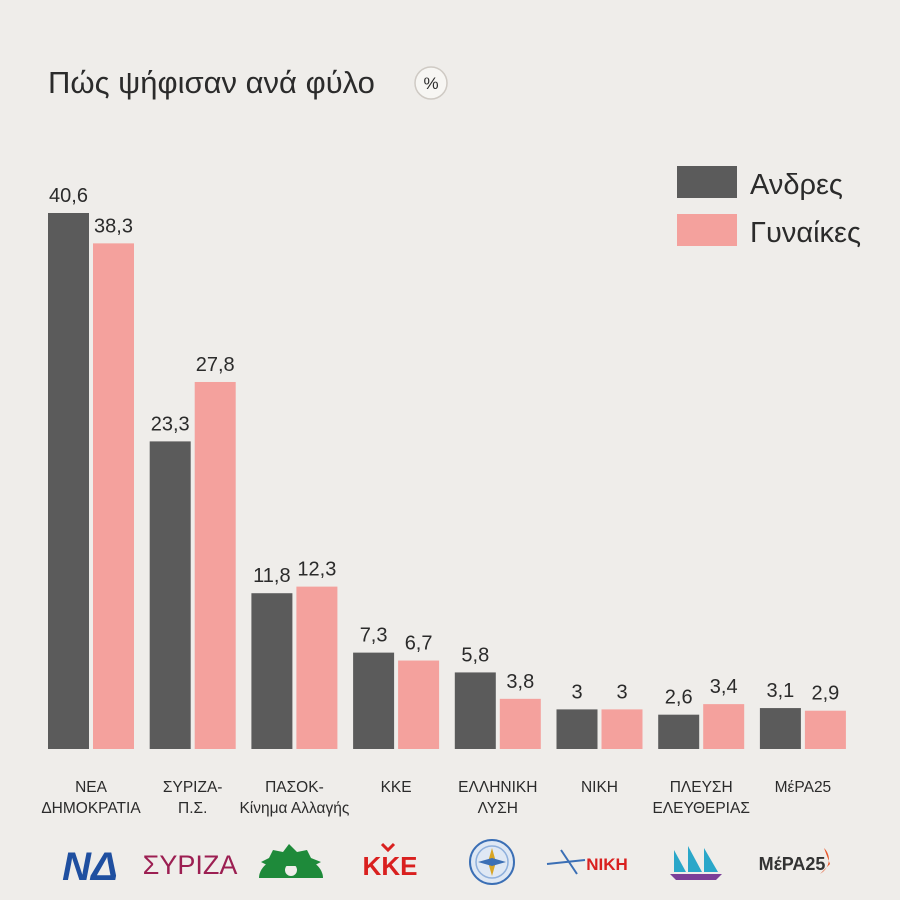 This screenshot has height=900, width=900. Describe the element at coordinates (607, 864) in the screenshot. I see `svg-text: ΝΙΚΗ` at that location.